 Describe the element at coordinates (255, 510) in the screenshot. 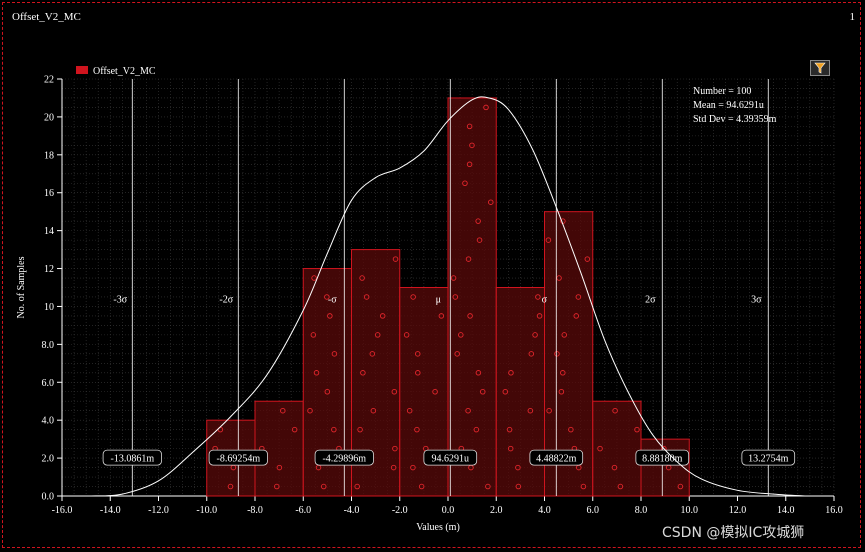

I see `x-tick-label: -8.0` at that location.